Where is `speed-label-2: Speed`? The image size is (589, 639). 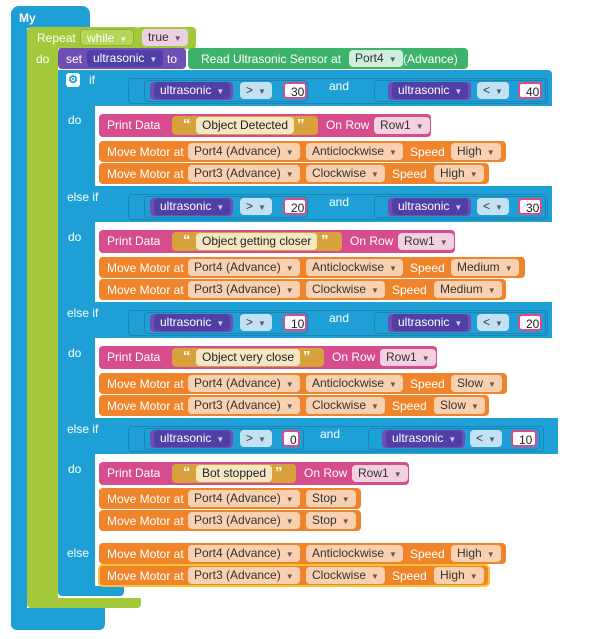 speed-label-2: Speed is located at coordinates (409, 174).